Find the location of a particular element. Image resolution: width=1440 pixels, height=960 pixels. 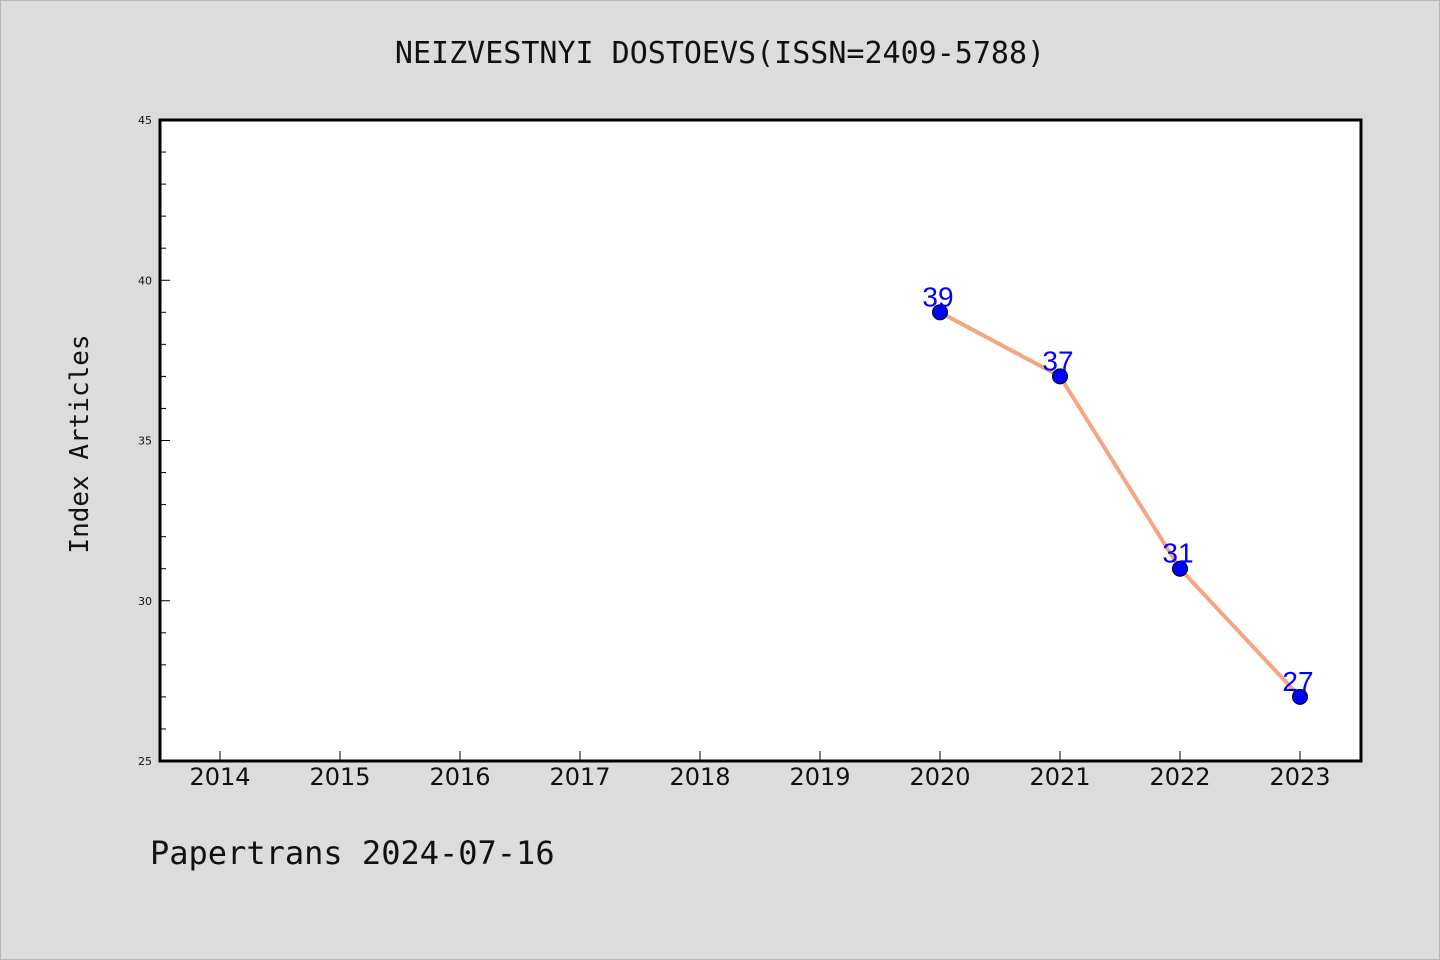

y-tick-label: 40 is located at coordinates (145, 280).